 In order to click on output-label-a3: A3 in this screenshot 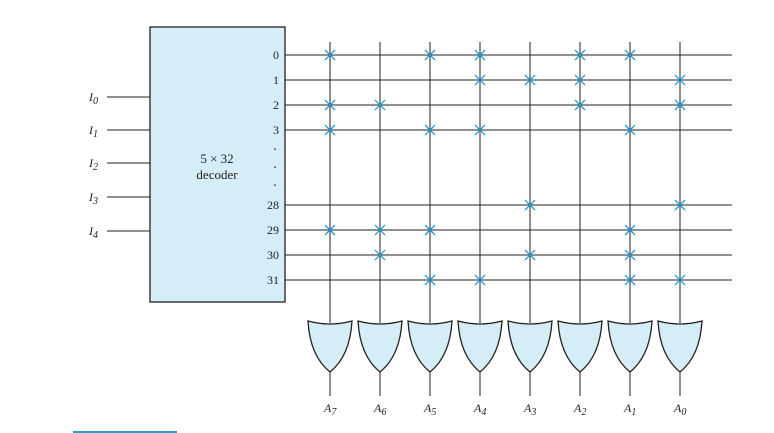, I will do `click(529, 409)`.